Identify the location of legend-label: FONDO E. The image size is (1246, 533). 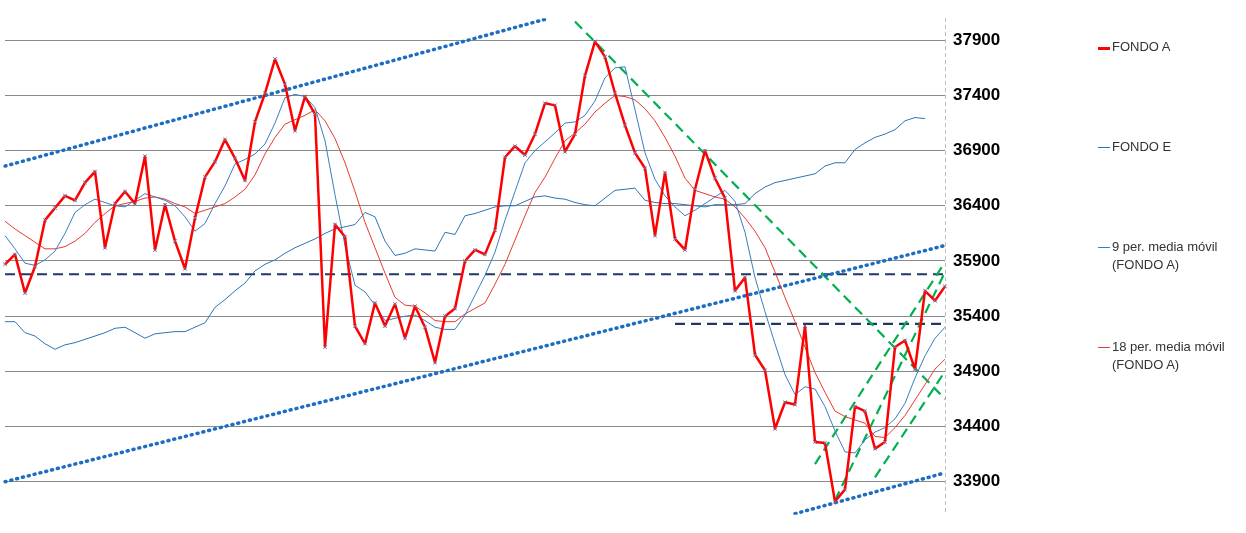
(1142, 147).